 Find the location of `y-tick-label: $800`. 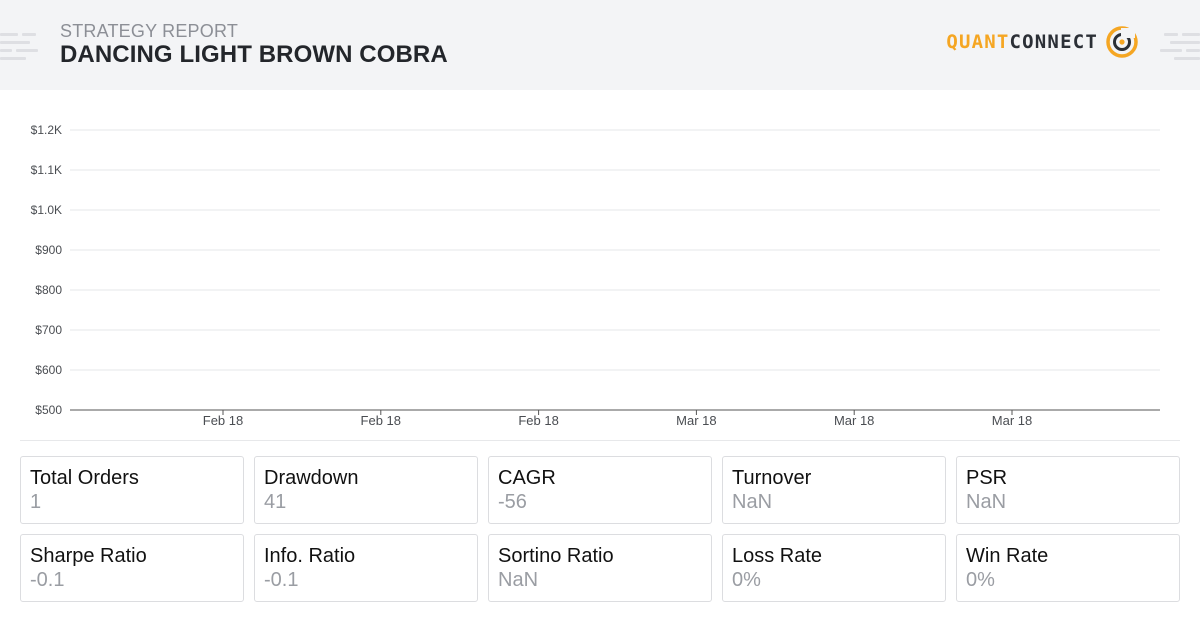

y-tick-label: $800 is located at coordinates (48, 290).